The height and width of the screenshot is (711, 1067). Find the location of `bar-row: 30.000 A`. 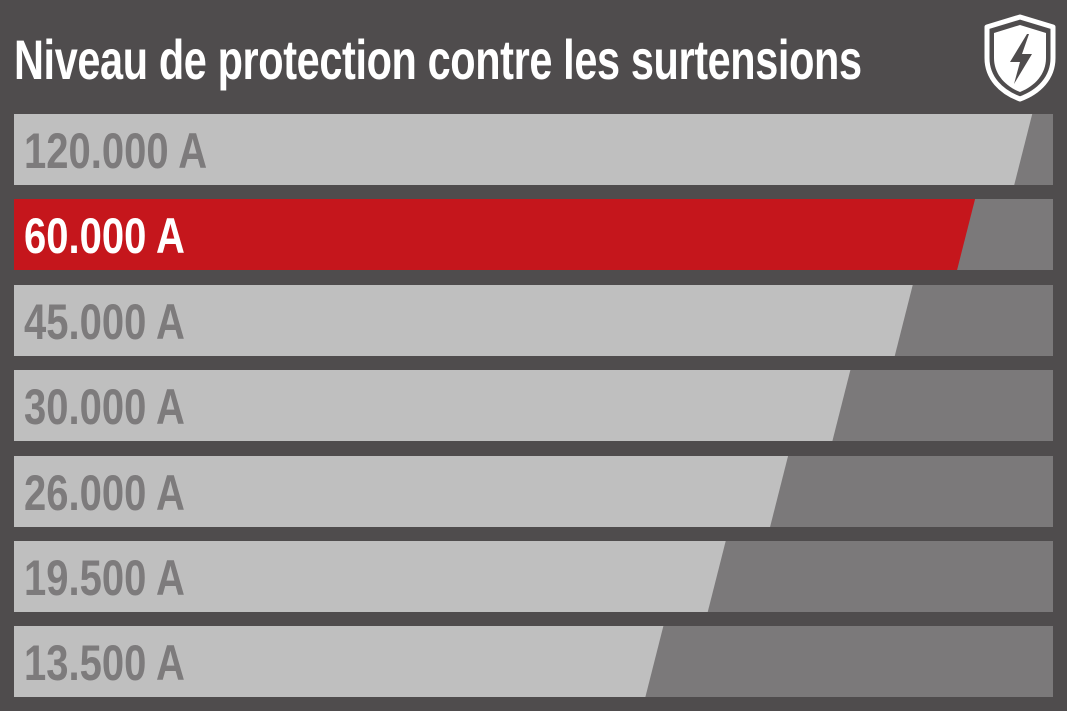

bar-row: 30.000 A is located at coordinates (533, 405).